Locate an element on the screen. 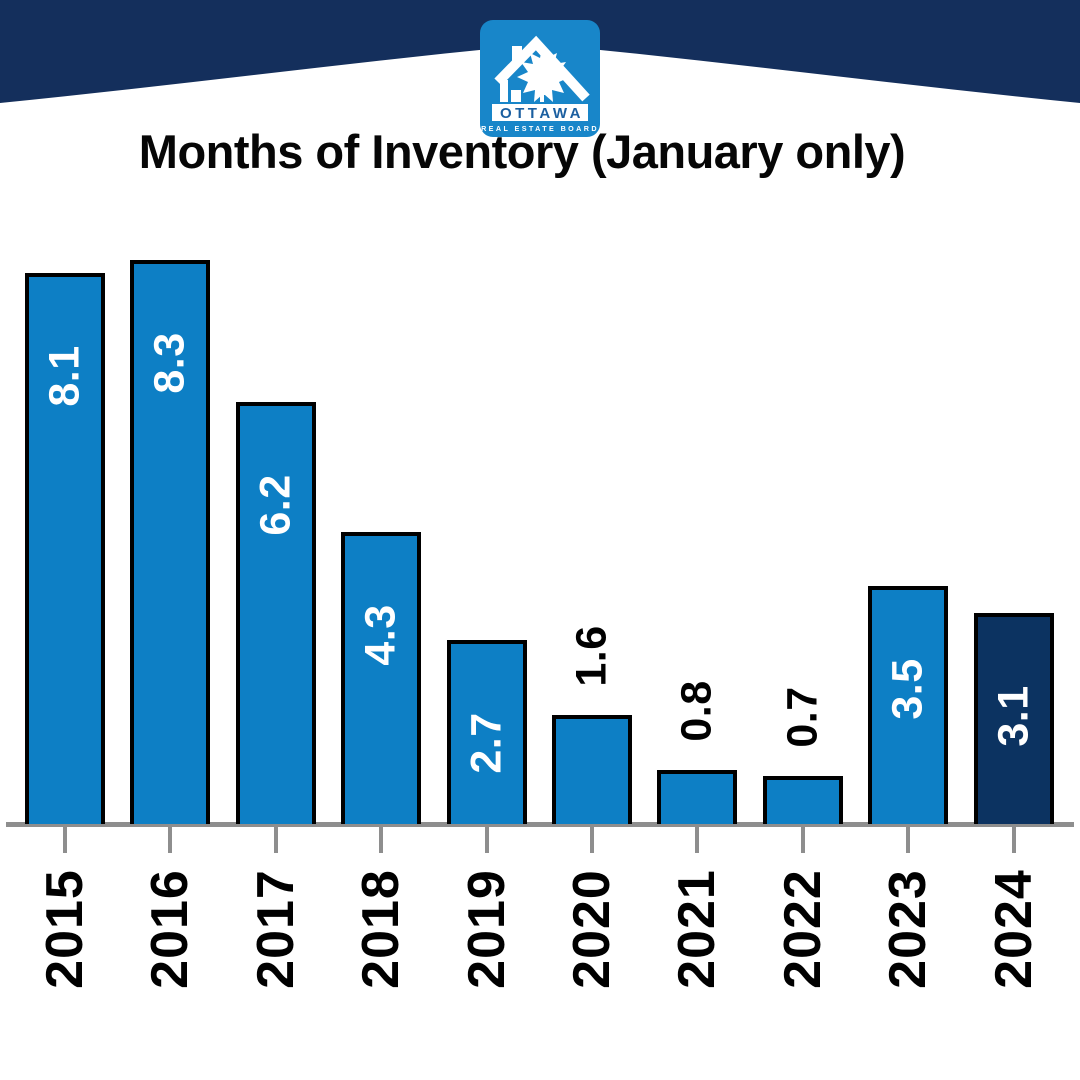 The width and height of the screenshot is (1080, 1080). x-axis-label-2024: 2024 is located at coordinates (1013, 929).